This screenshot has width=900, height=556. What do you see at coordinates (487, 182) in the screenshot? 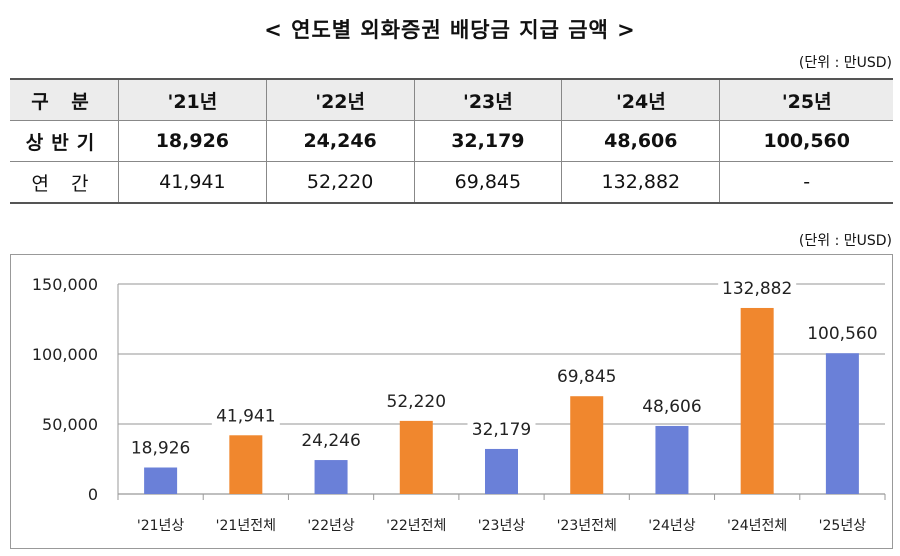
I see `table-cell: 69,845` at bounding box center [487, 182].